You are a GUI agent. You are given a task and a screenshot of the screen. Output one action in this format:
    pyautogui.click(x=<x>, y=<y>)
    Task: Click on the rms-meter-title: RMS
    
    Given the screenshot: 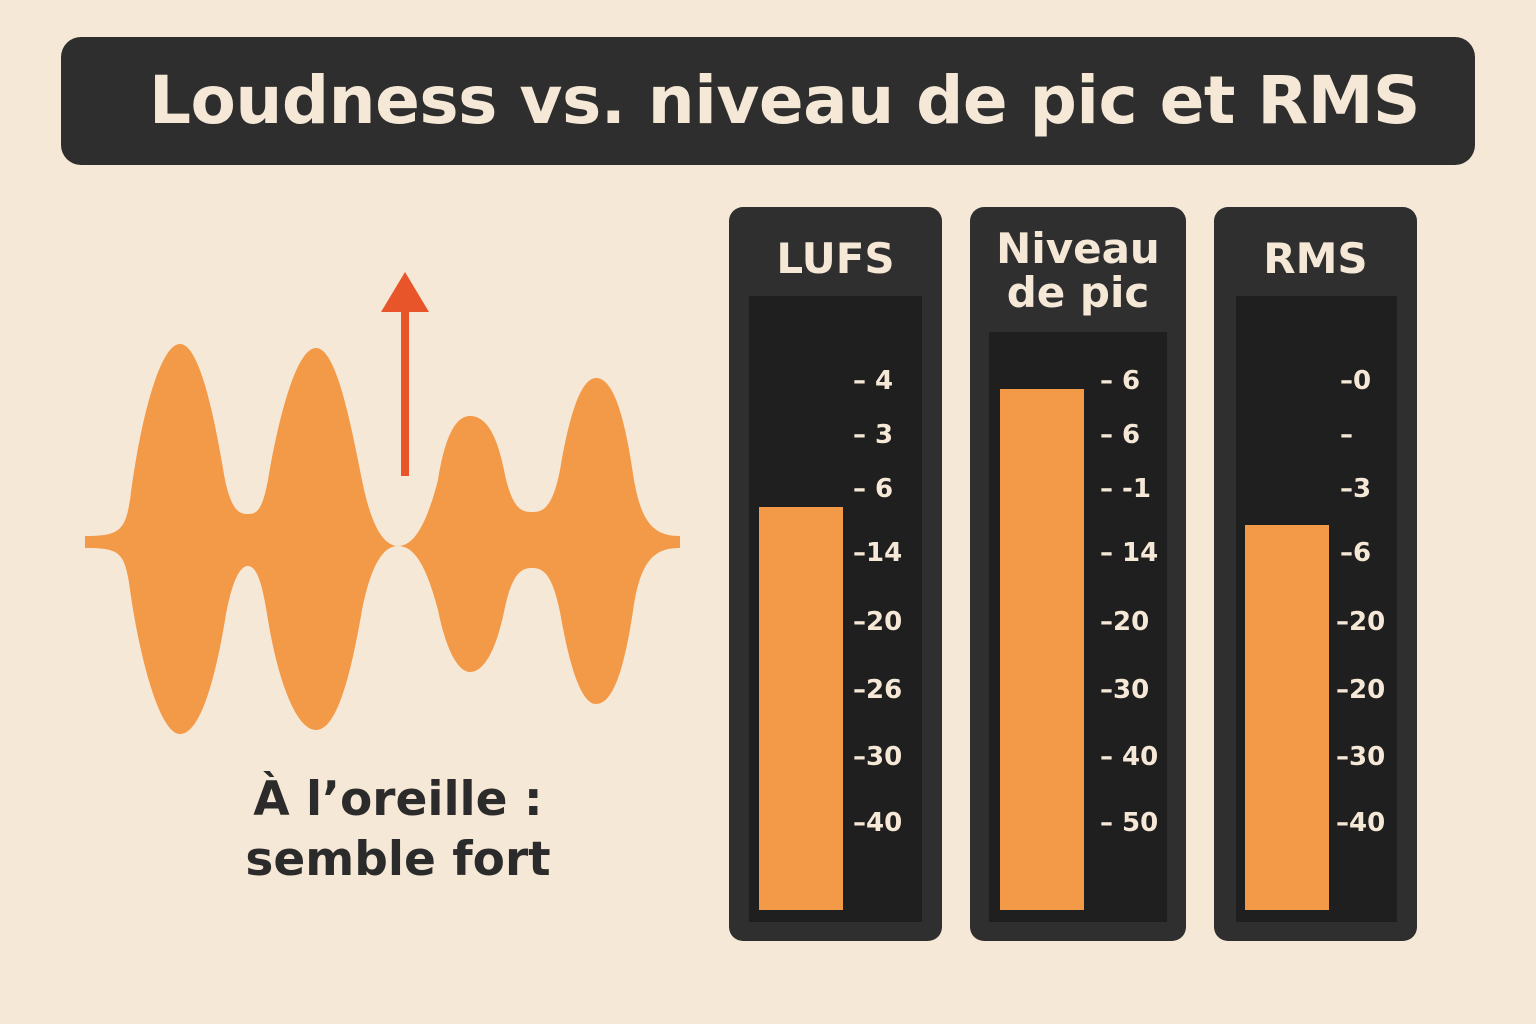 What is the action you would take?
    pyautogui.click(x=1315, y=259)
    